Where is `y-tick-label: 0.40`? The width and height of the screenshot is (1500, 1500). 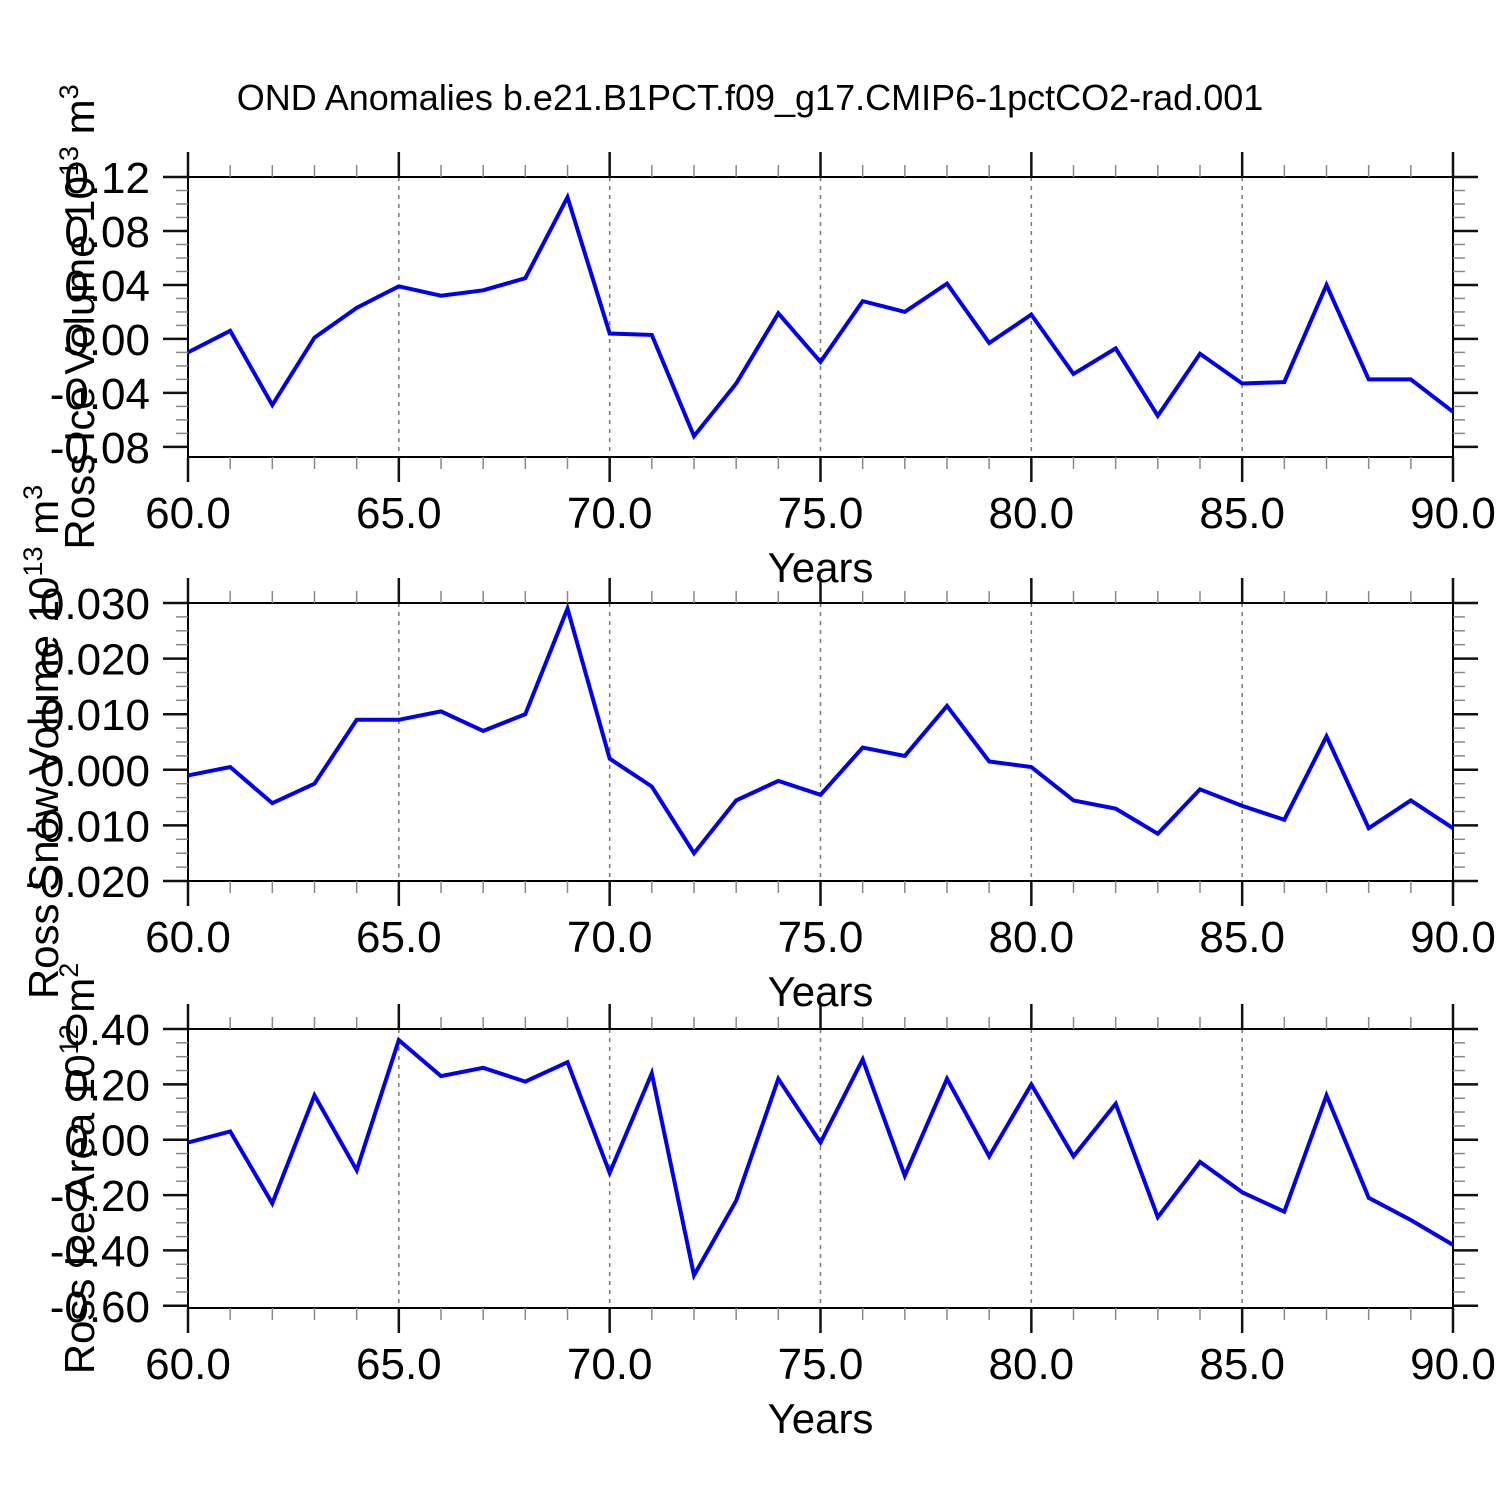
y-tick-label: 0.40 is located at coordinates (107, 1030).